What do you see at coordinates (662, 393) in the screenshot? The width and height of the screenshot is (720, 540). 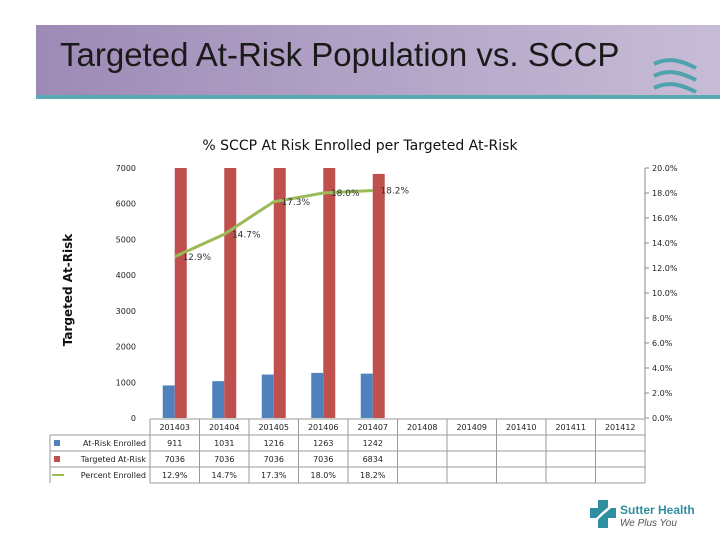 I see `y2-tick-label: 2.0%` at bounding box center [662, 393].